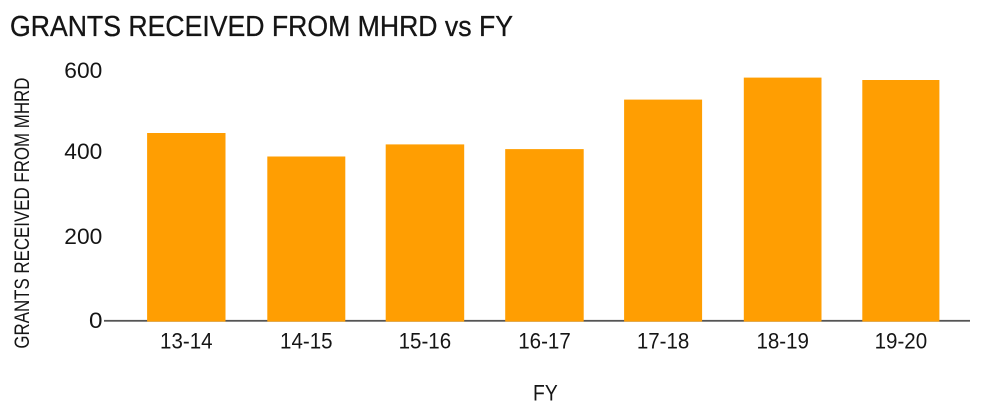 Image resolution: width=983 pixels, height=412 pixels. What do you see at coordinates (782, 340) in the screenshot?
I see `svg-text: 18-19` at bounding box center [782, 340].